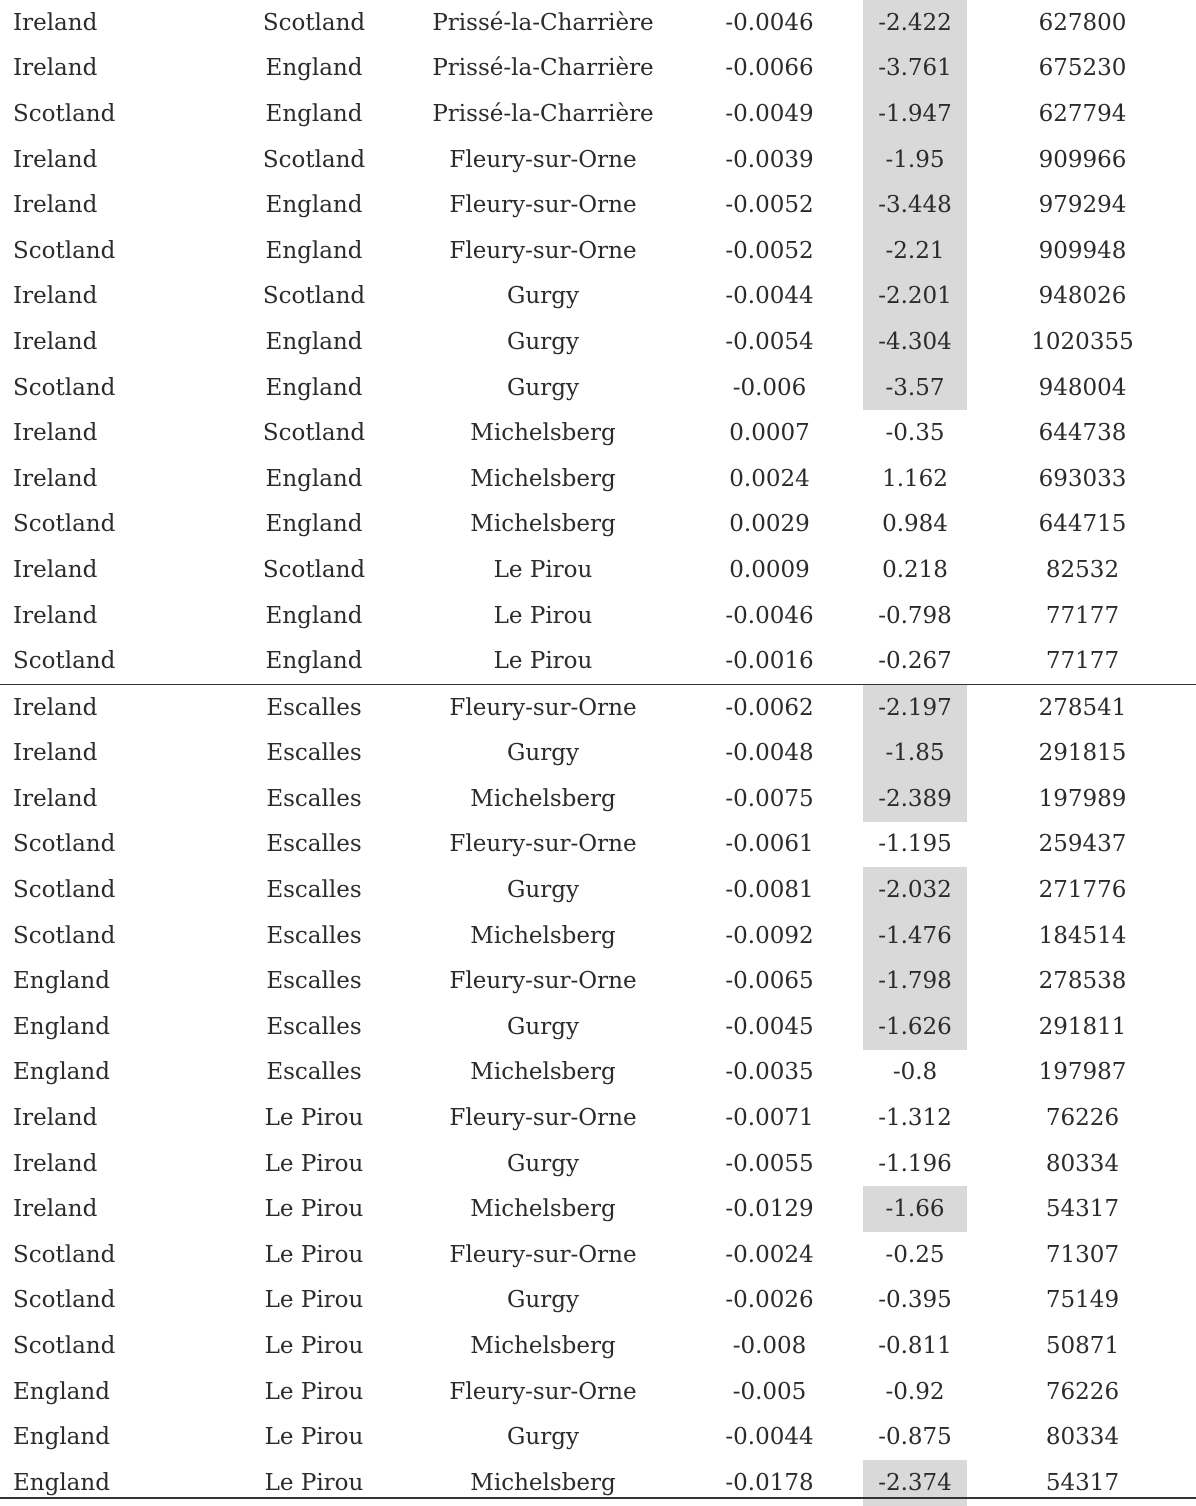  I want to click on f4-value-cell: -0.0024, so click(769, 1254).